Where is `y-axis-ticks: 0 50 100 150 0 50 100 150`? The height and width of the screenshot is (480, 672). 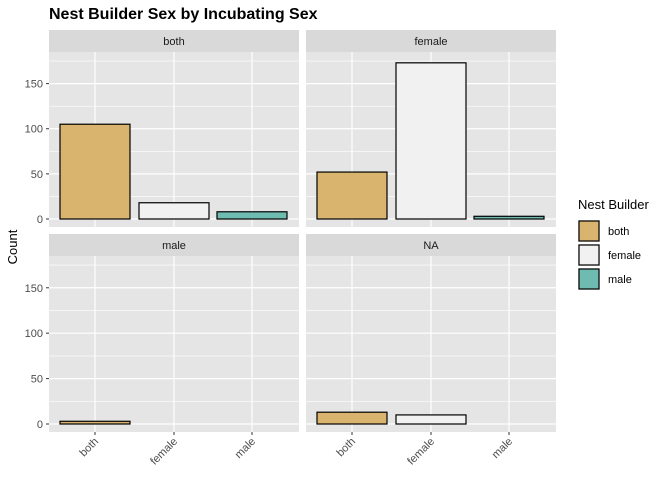
y-axis-ticks: 0 50 100 150 0 50 100 150 is located at coordinates (37, 255).